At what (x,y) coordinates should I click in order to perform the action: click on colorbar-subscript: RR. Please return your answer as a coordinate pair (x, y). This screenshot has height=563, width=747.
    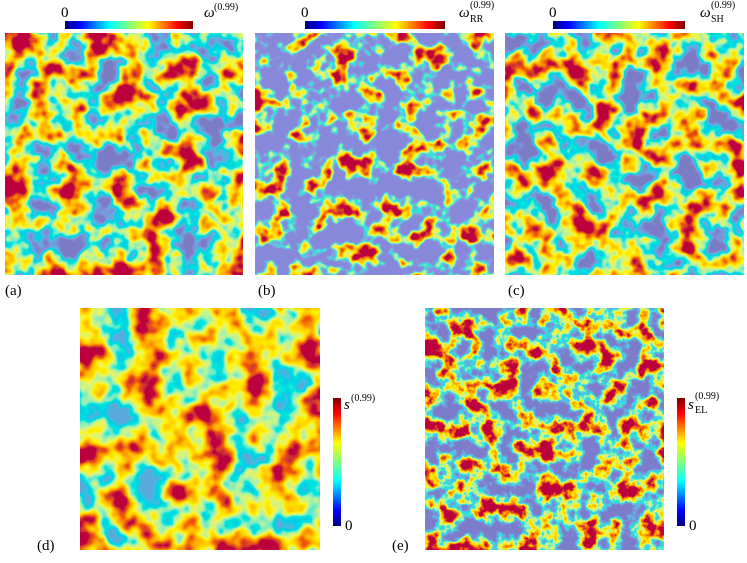
    Looking at the image, I should click on (477, 19).